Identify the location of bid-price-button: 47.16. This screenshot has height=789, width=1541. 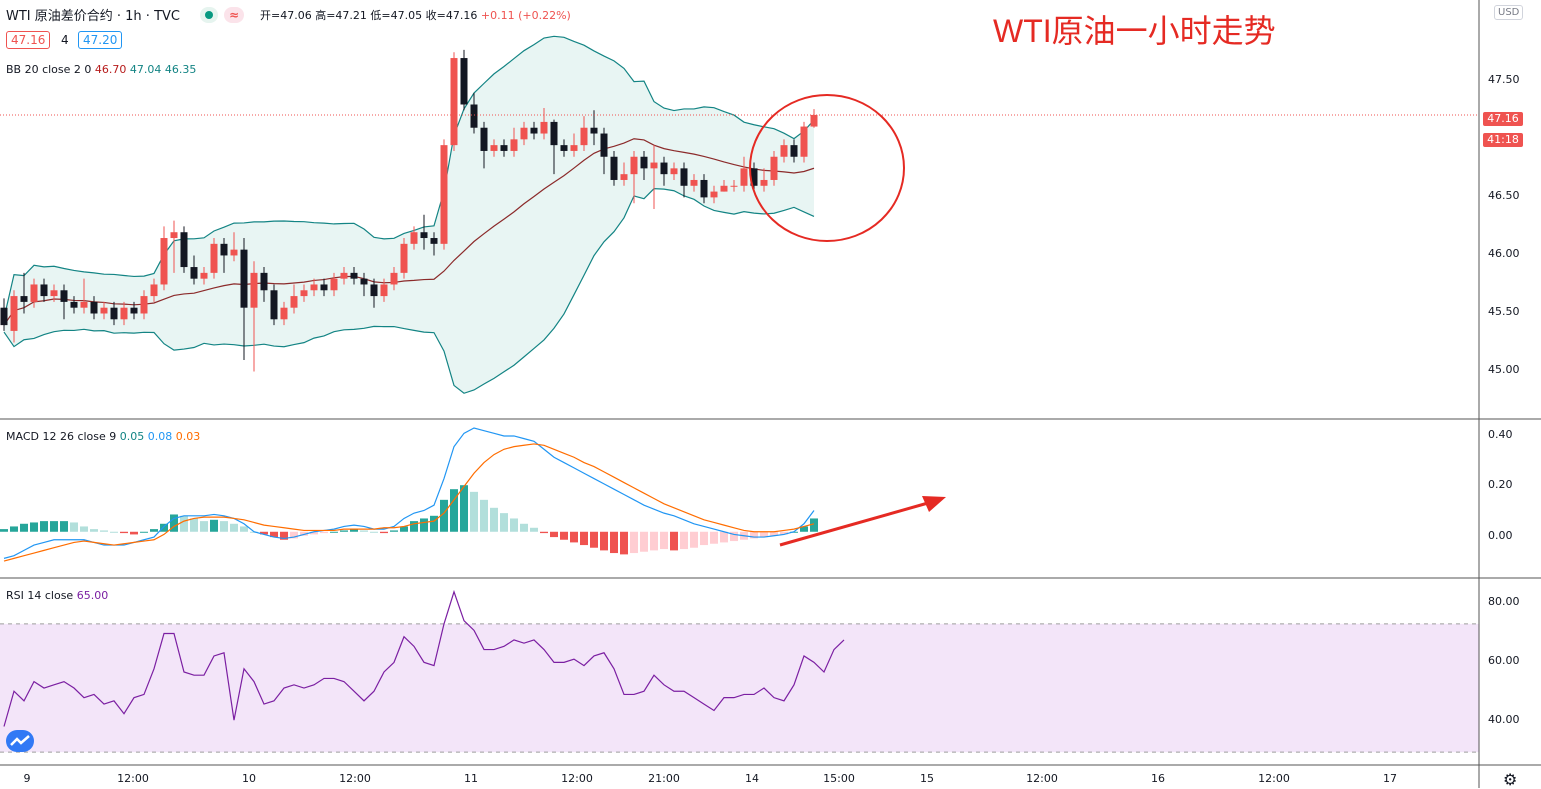
(28, 40).